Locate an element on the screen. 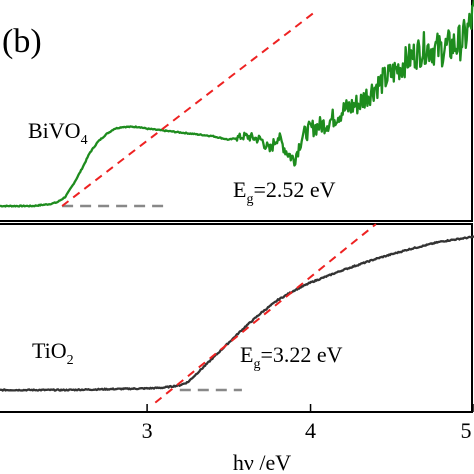 The height and width of the screenshot is (474, 474). bottom-bandgap-annotation: Eg=3.22 eV is located at coordinates (291, 357).